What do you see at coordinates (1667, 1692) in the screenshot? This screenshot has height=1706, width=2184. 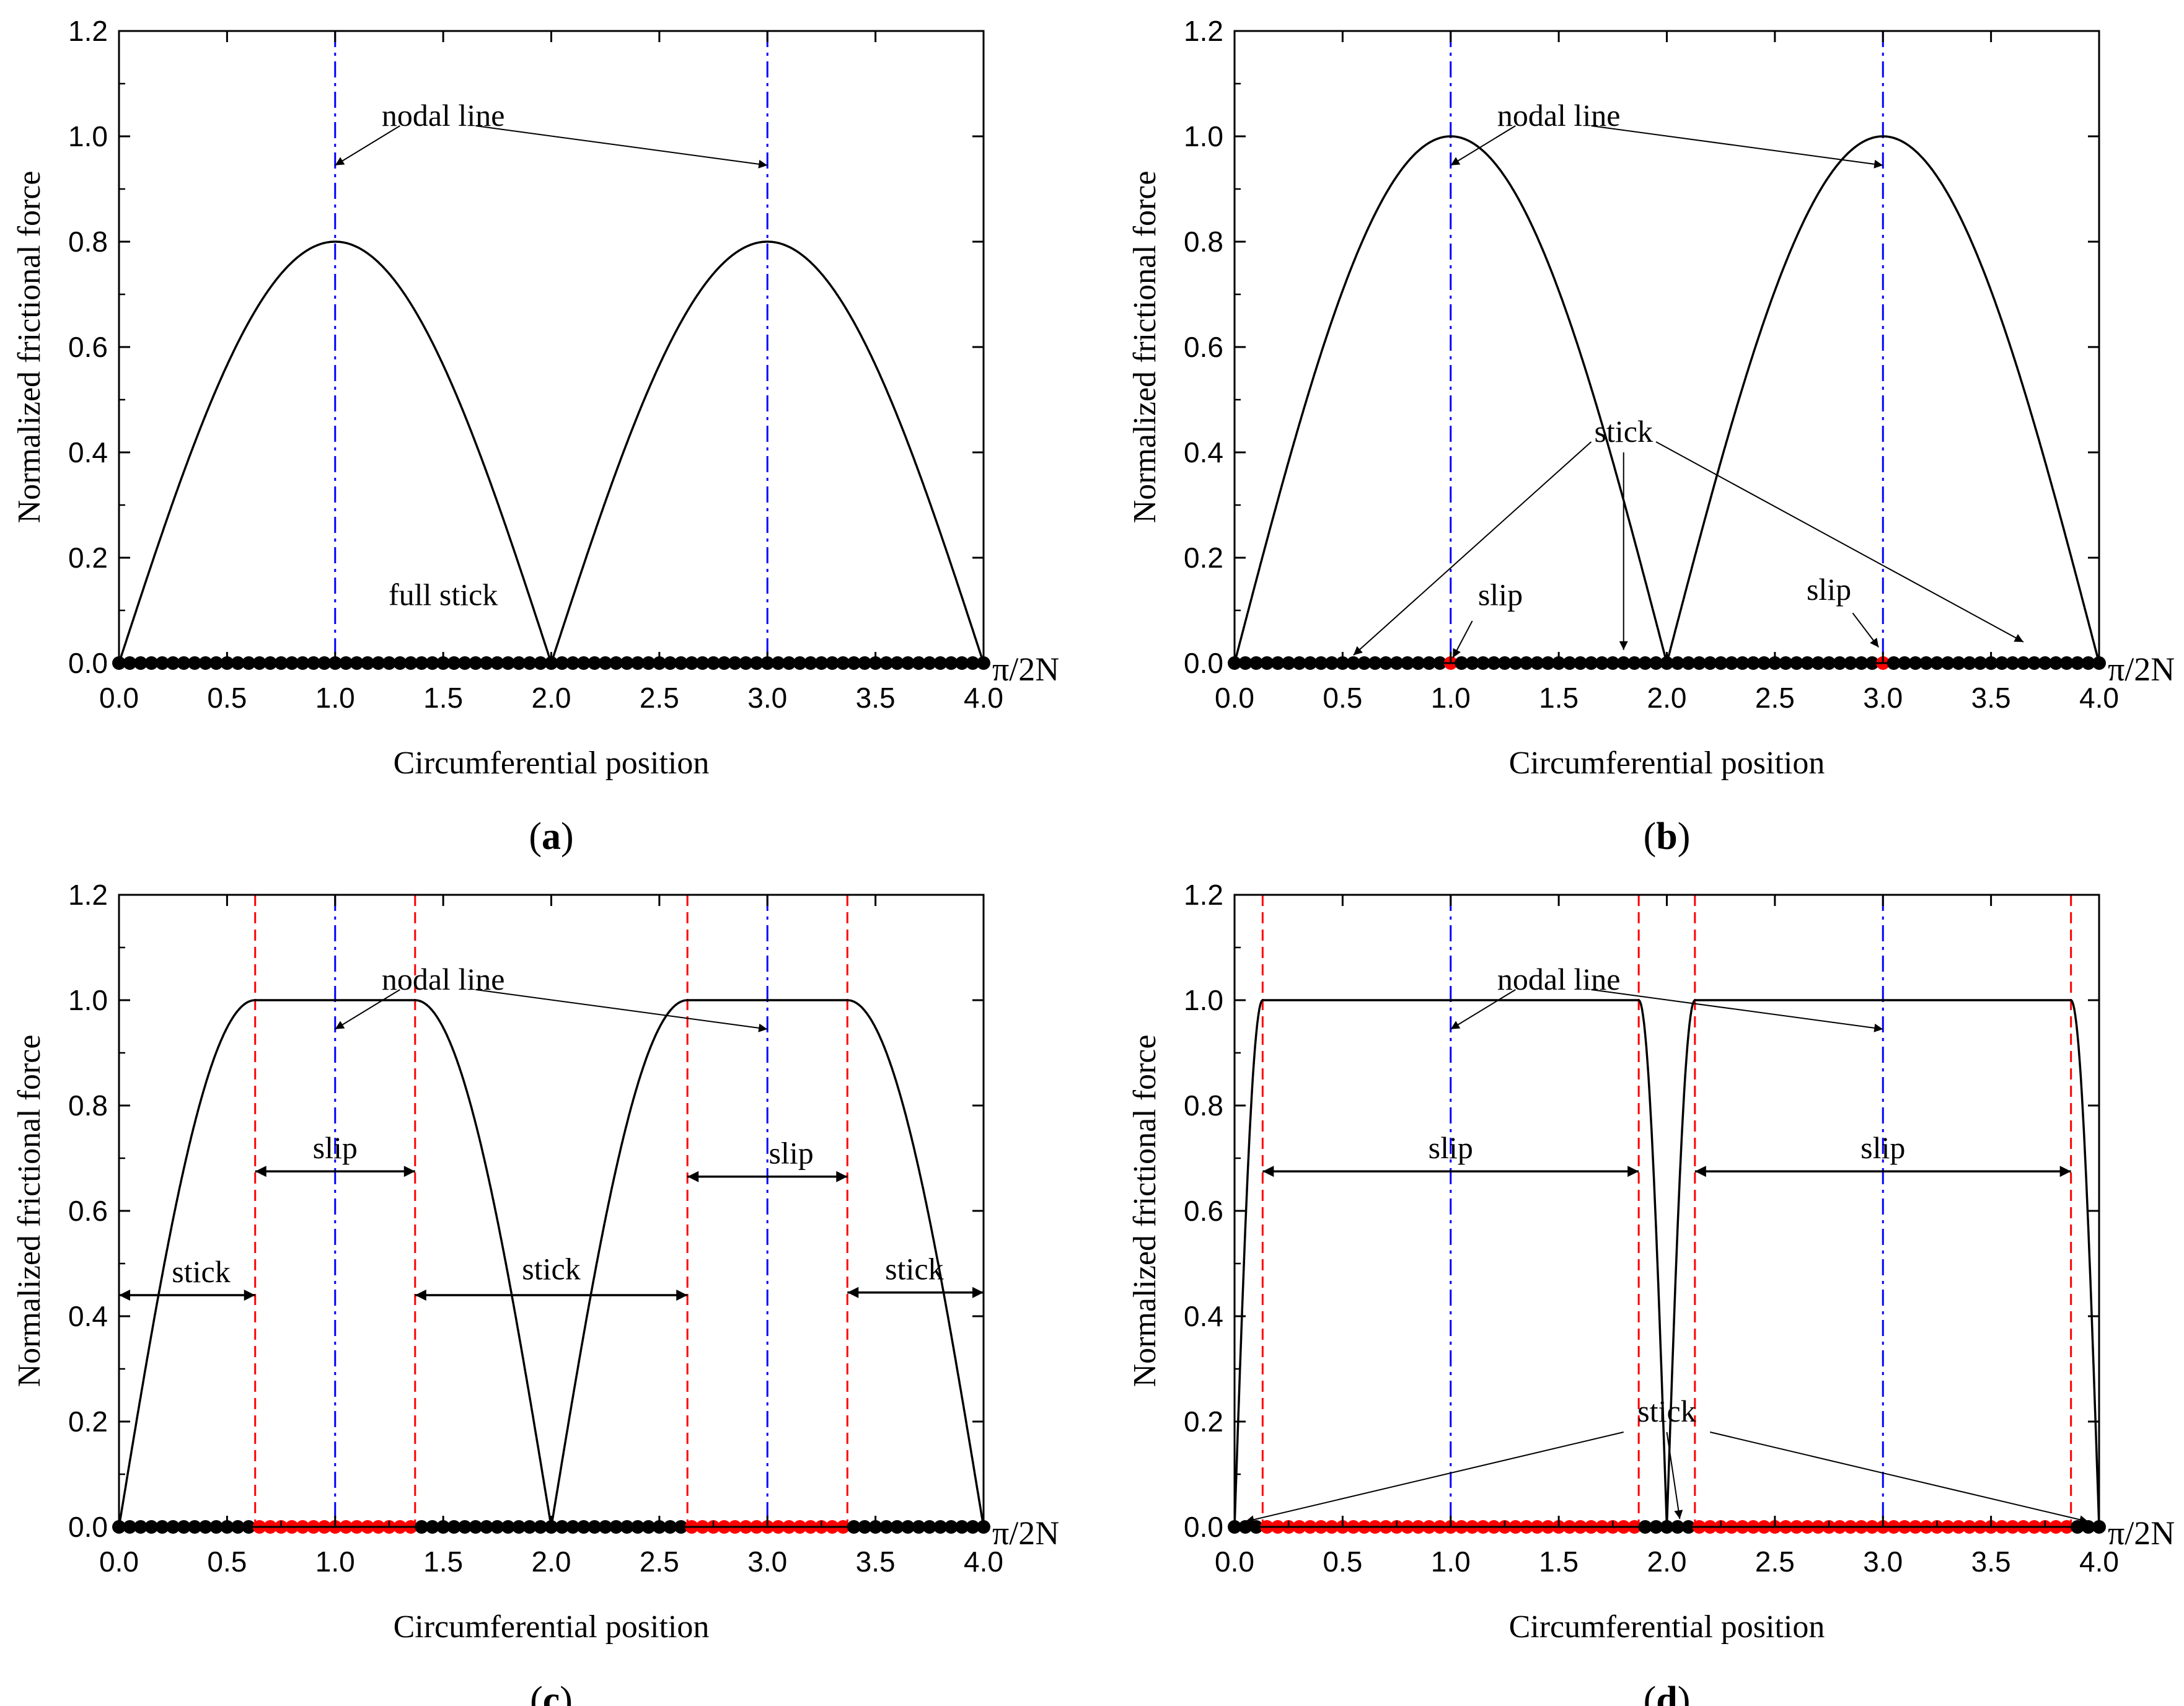 I see `panel-label: (d)` at bounding box center [1667, 1692].